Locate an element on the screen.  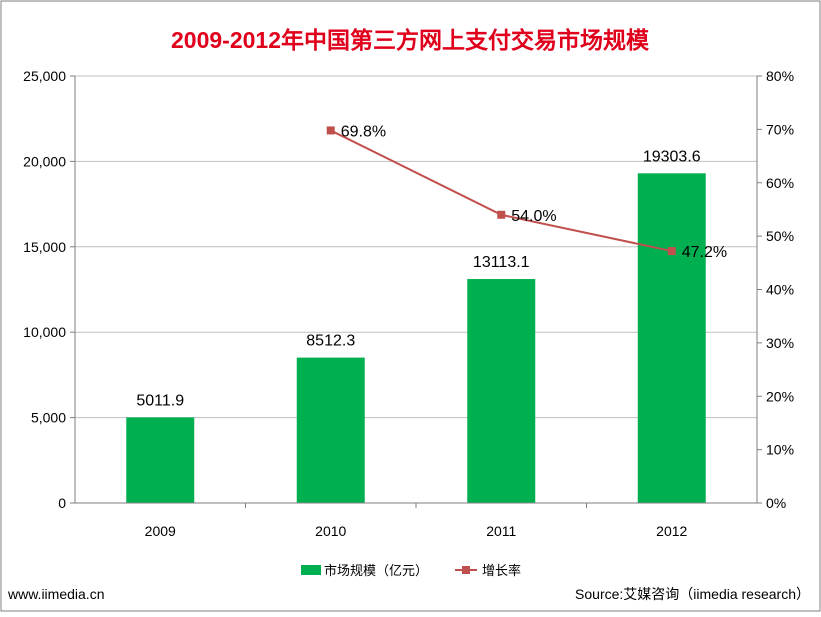
y-left-tick-label: 10,000 is located at coordinates (44, 332).